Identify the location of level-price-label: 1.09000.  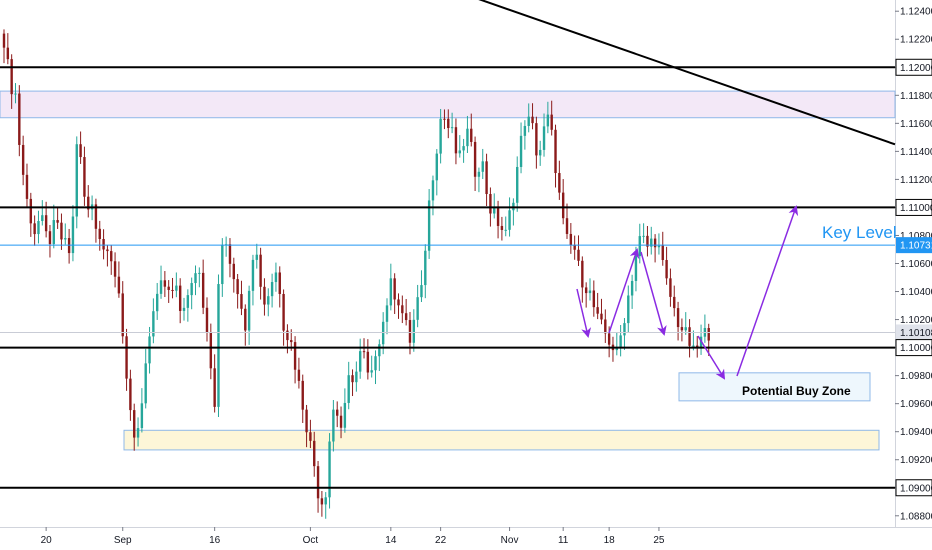
(916, 488).